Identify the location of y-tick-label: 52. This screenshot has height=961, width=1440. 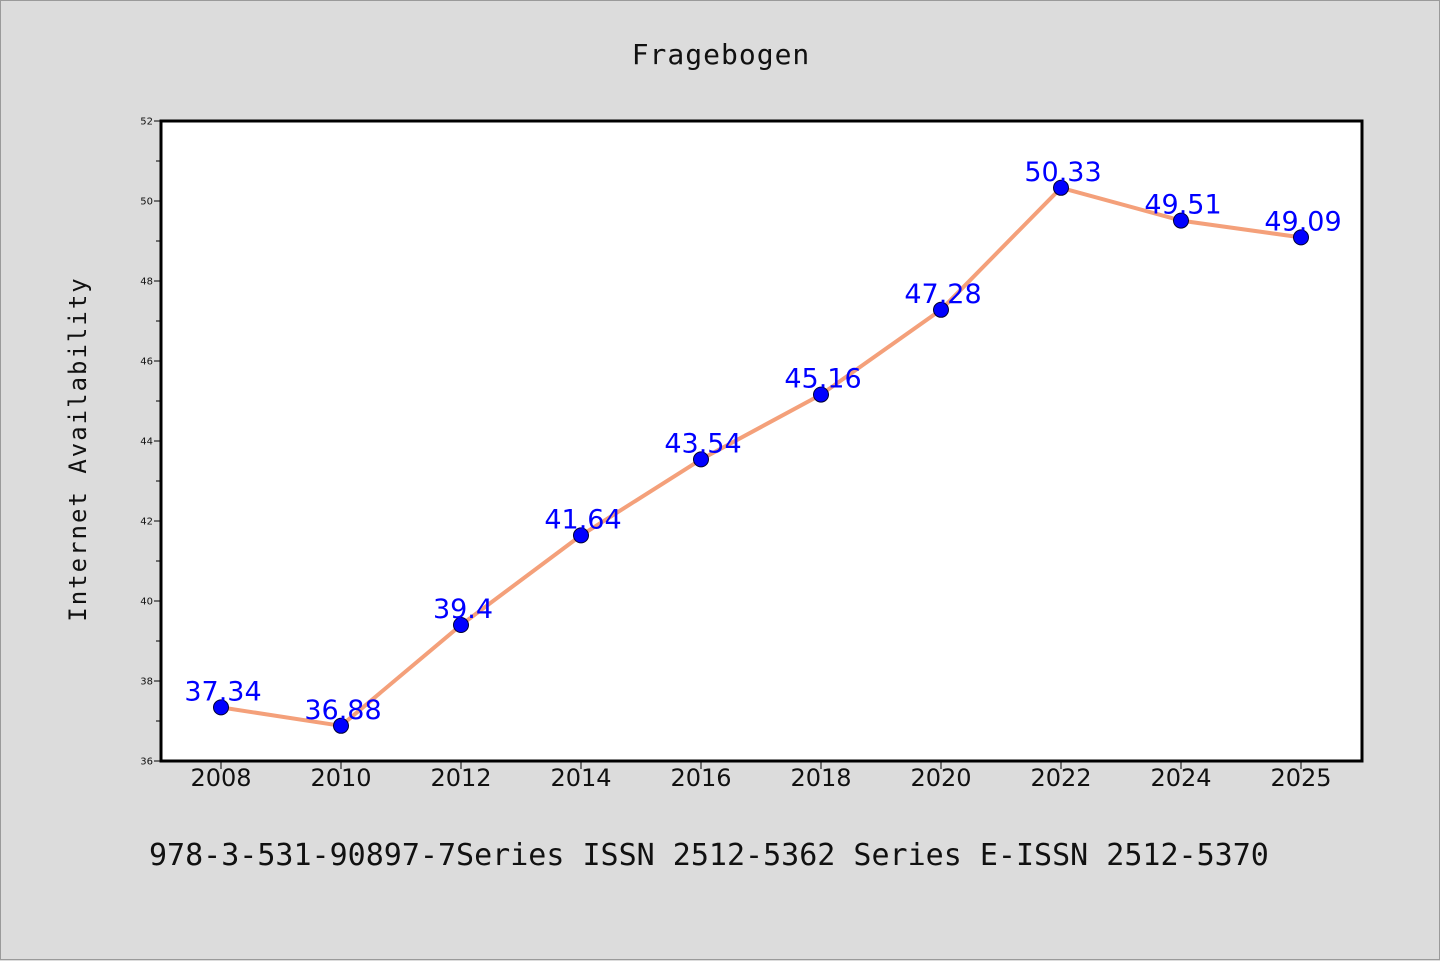
(146, 122).